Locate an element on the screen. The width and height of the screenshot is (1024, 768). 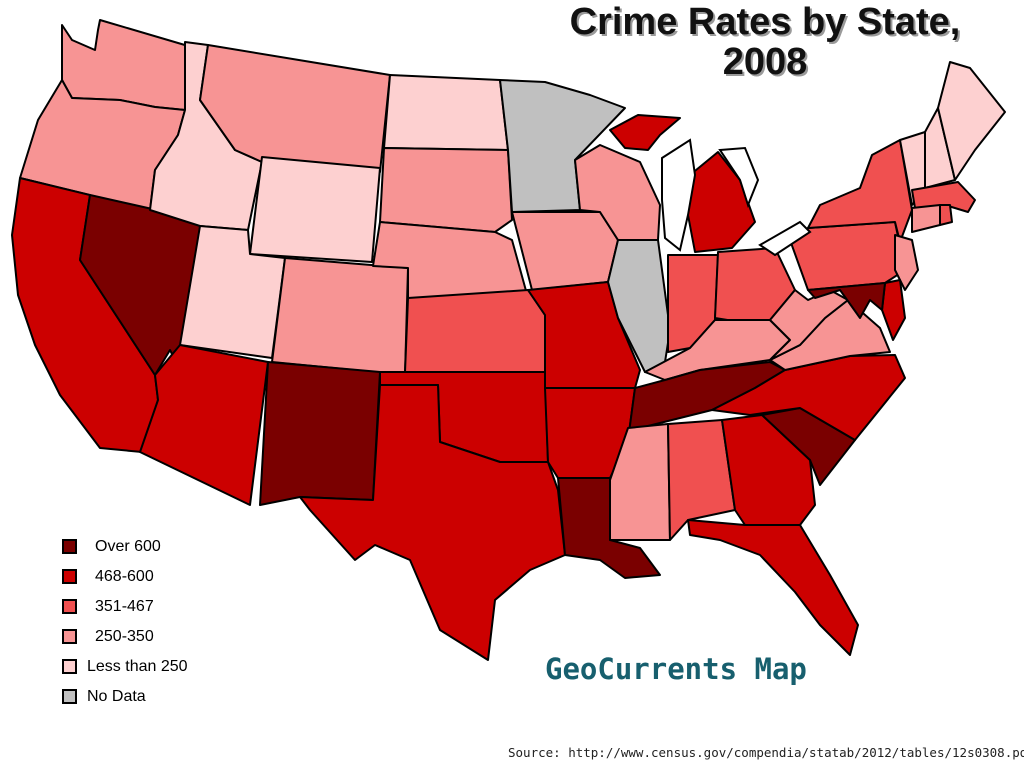
legend-label: Less than 250 is located at coordinates (137, 666).